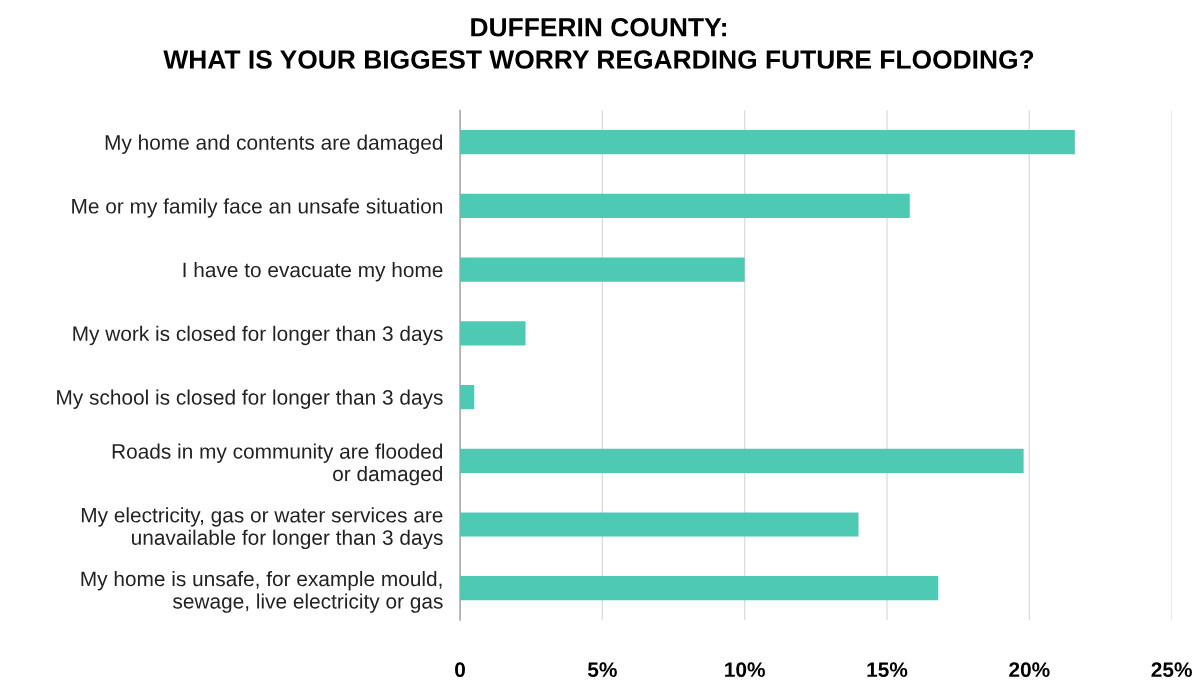  Describe the element at coordinates (258, 335) in the screenshot. I see `y-tick-label: My work is closed for longer than 3 days` at that location.